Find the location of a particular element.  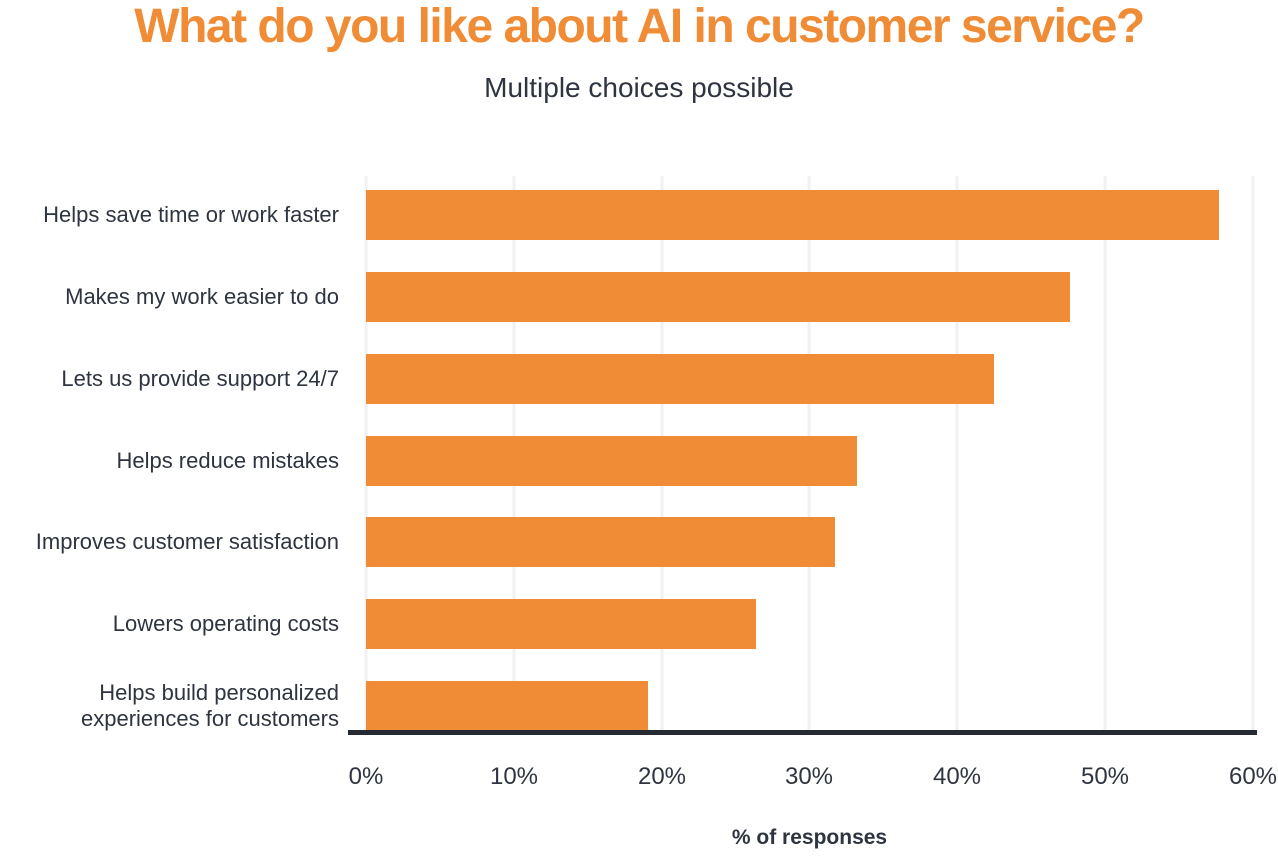

x-tick-label-0: 0% is located at coordinates (366, 776).